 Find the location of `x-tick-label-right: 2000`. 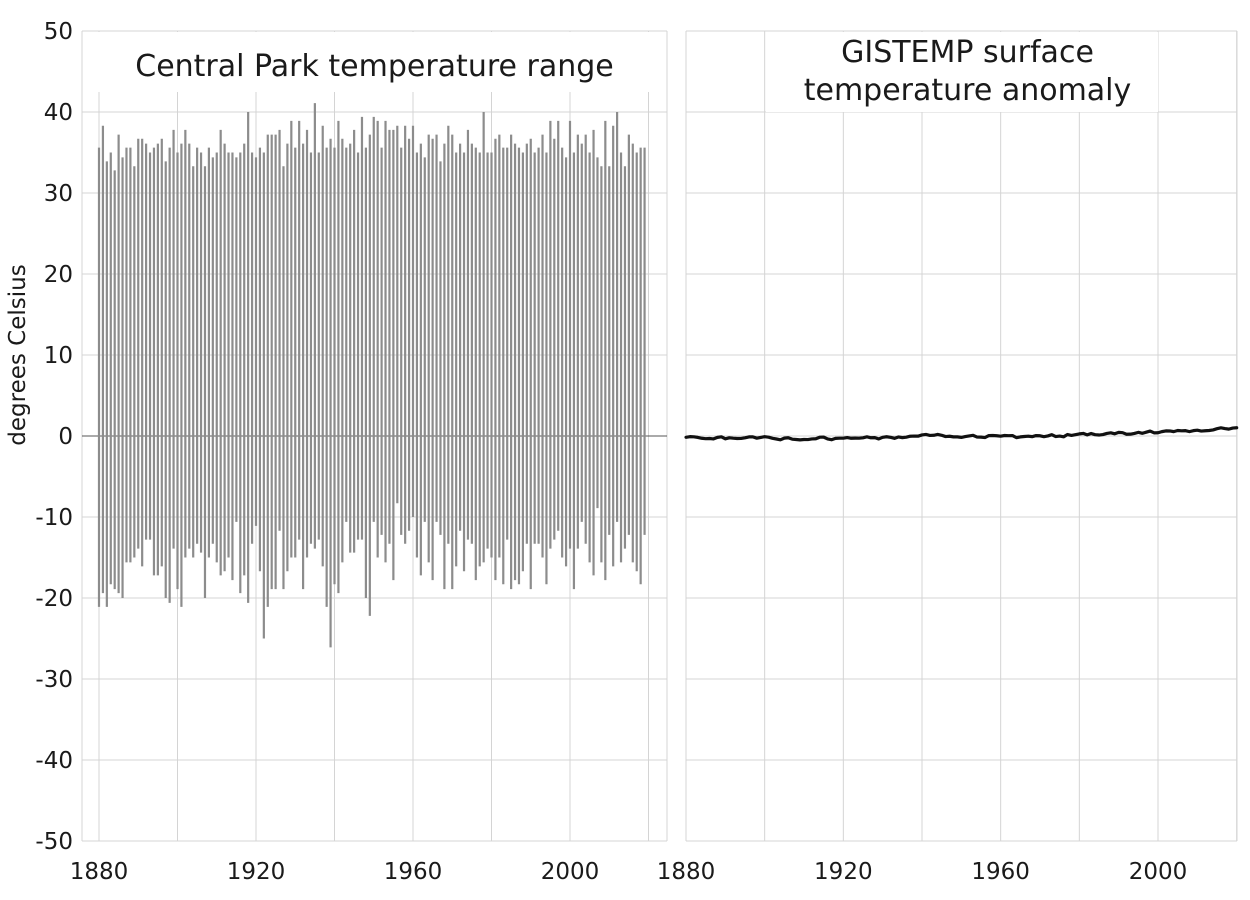

x-tick-label-right: 2000 is located at coordinates (1158, 872).